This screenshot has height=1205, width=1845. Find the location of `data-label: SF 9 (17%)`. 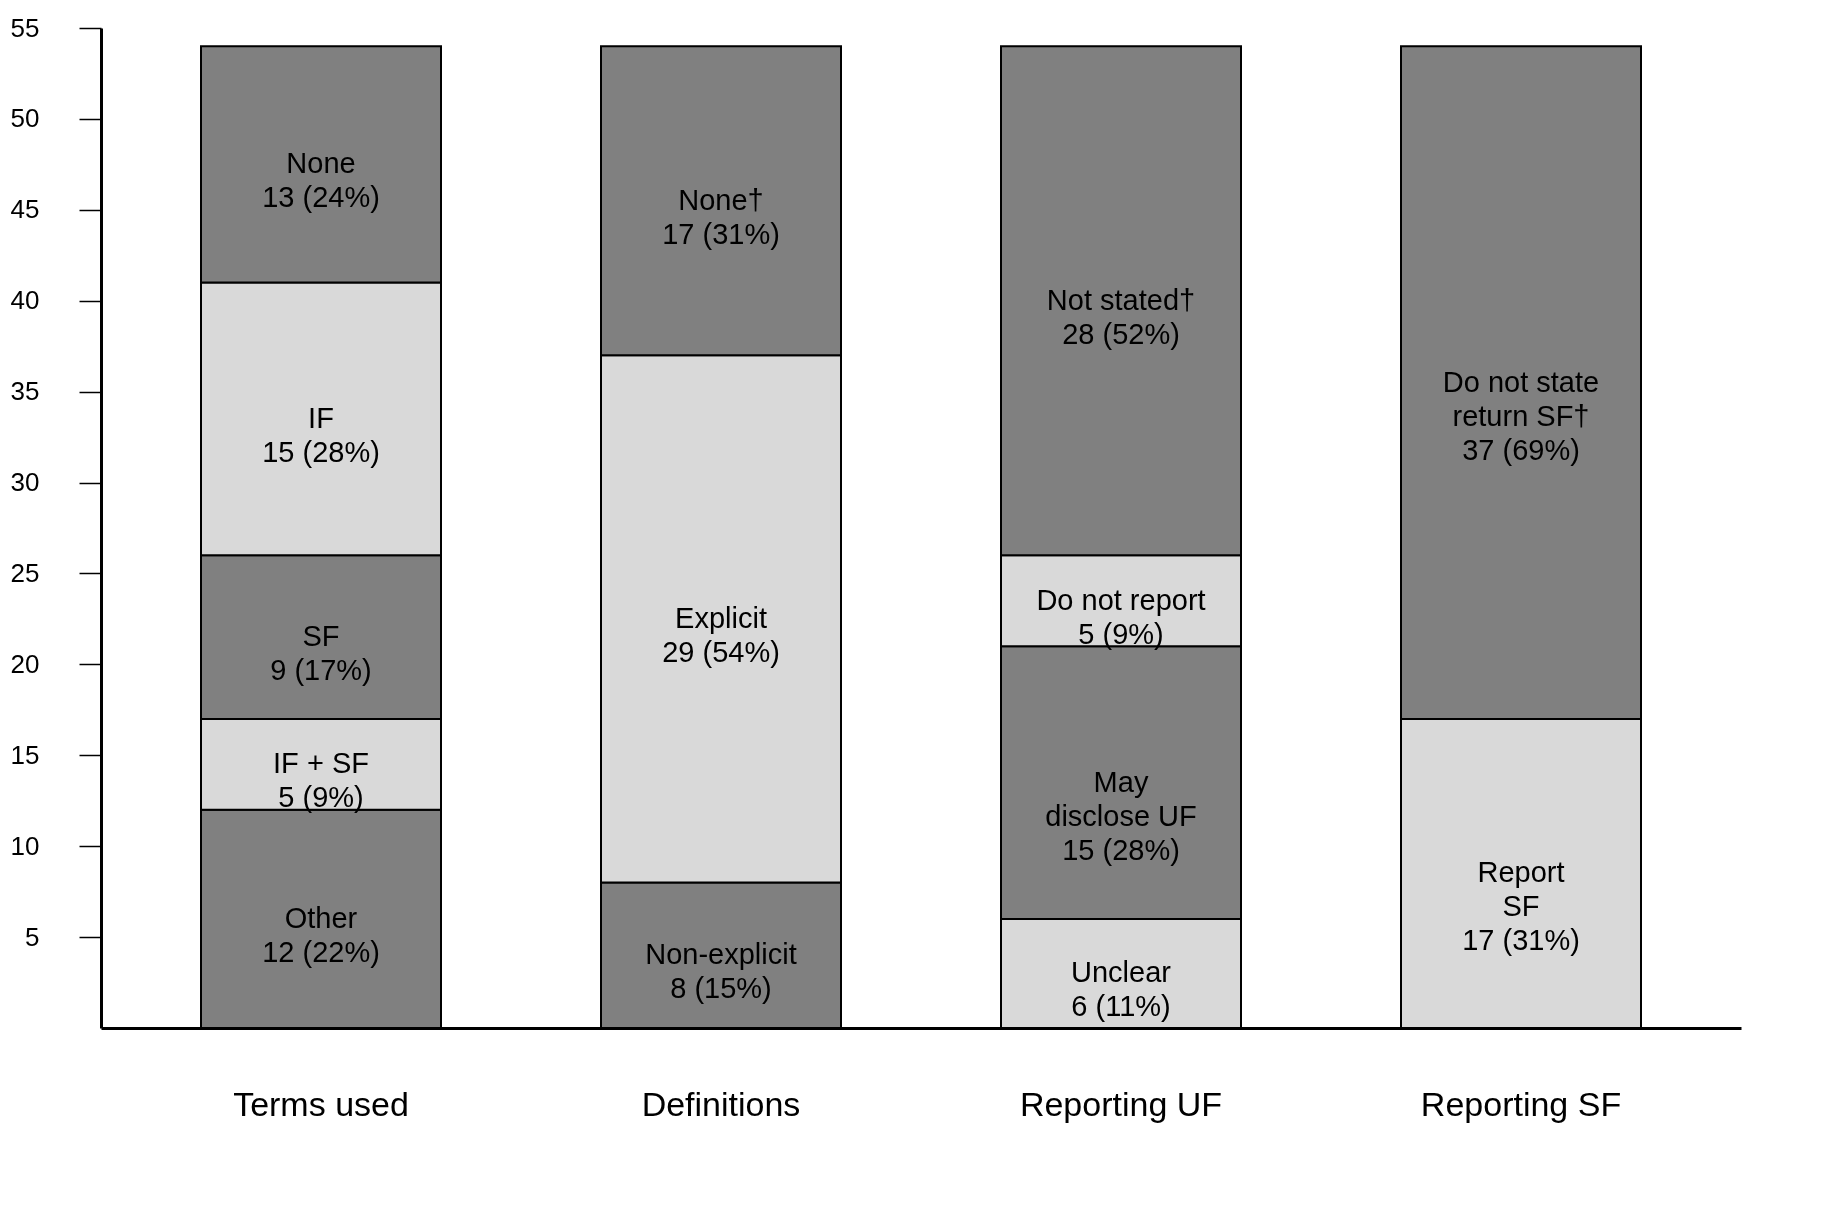

data-label: SF 9 (17%) is located at coordinates (321, 653).